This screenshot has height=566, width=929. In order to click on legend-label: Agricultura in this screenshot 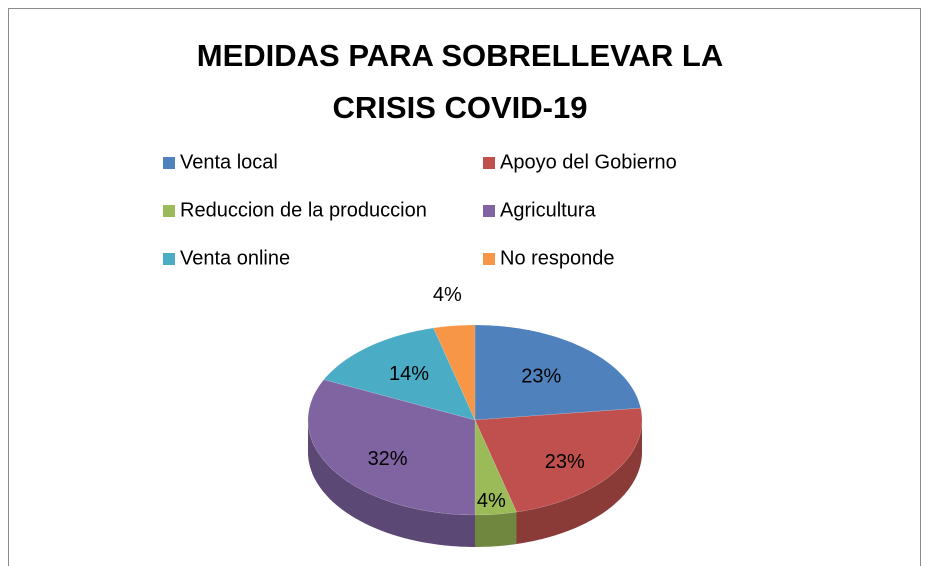, I will do `click(548, 210)`.